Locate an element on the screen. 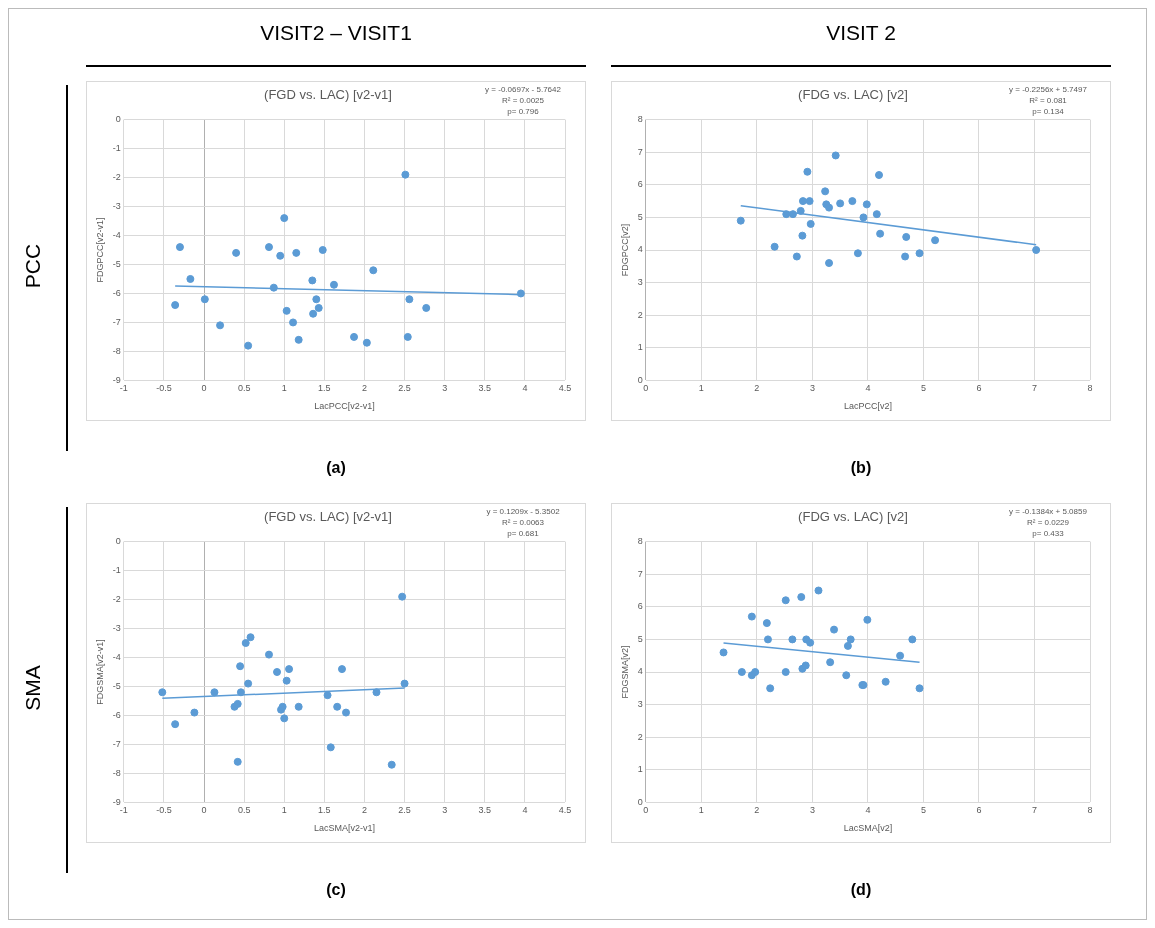  text: R² = 0.0025 is located at coordinates (523, 101).